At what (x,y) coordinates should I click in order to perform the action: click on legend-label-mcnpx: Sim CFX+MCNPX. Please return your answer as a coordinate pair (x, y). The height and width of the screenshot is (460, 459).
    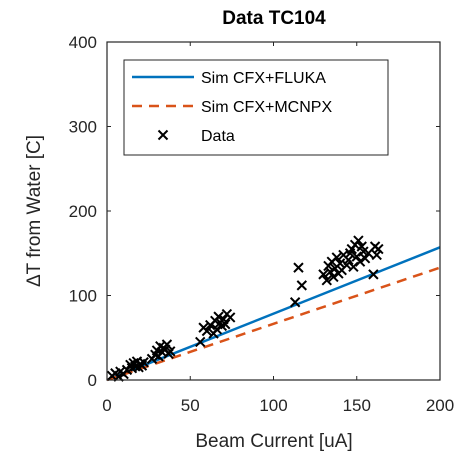
    Looking at the image, I should click on (266, 107).